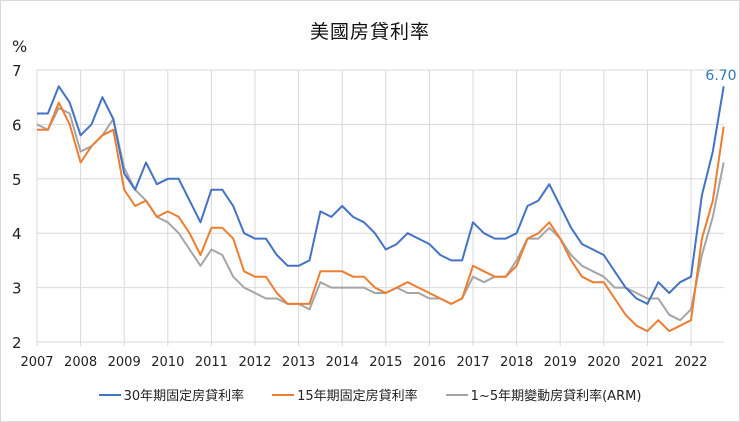 The height and width of the screenshot is (422, 740). Describe the element at coordinates (20, 46) in the screenshot. I see `y-axis-unit-label: %` at that location.